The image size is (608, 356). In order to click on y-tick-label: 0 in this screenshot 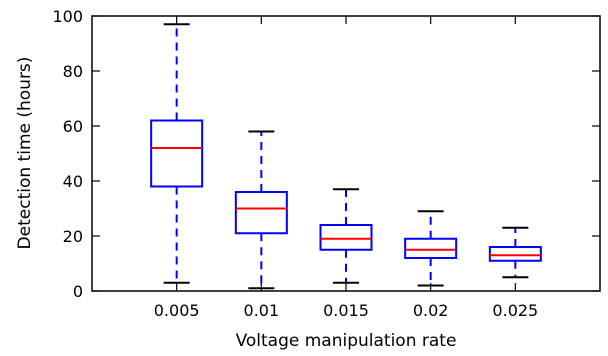, I will do `click(78, 291)`.